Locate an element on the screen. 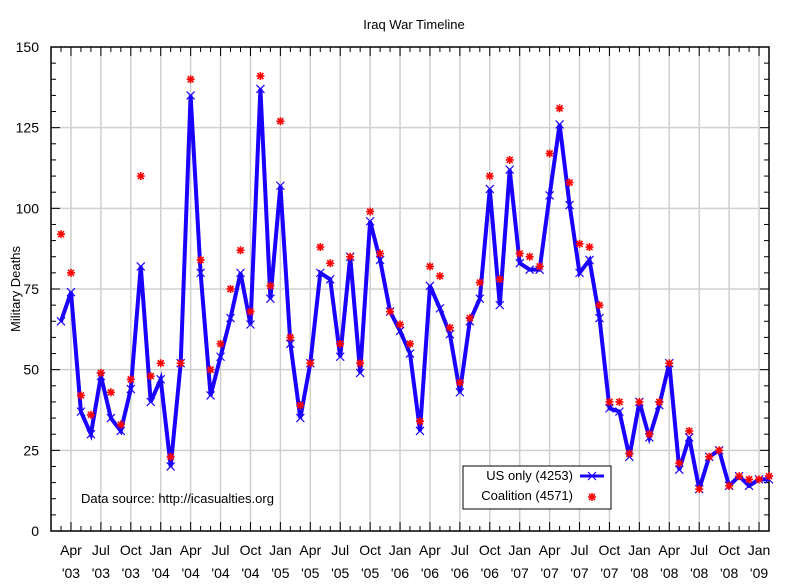 This screenshot has height=588, width=788. y-tick-label: 0 is located at coordinates (35, 531).